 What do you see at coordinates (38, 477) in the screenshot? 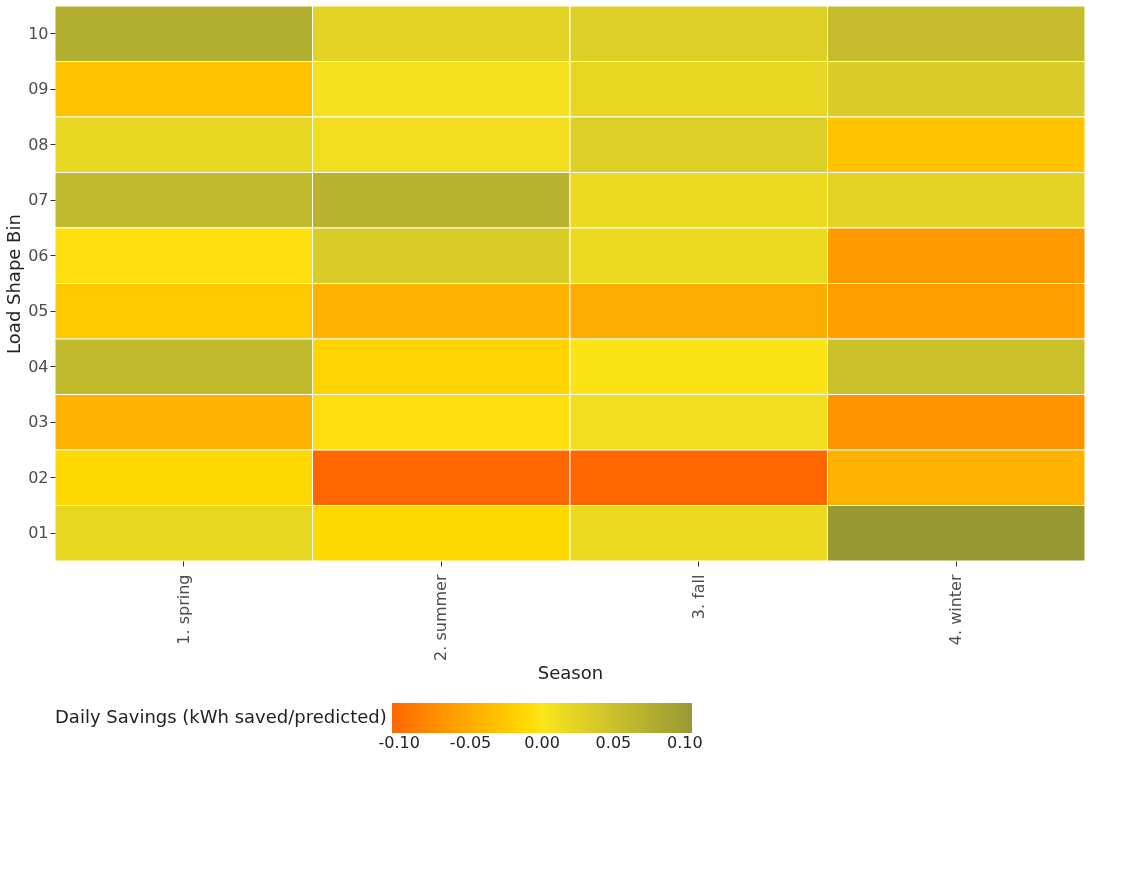
I see `y-tick-label: 02` at bounding box center [38, 477].